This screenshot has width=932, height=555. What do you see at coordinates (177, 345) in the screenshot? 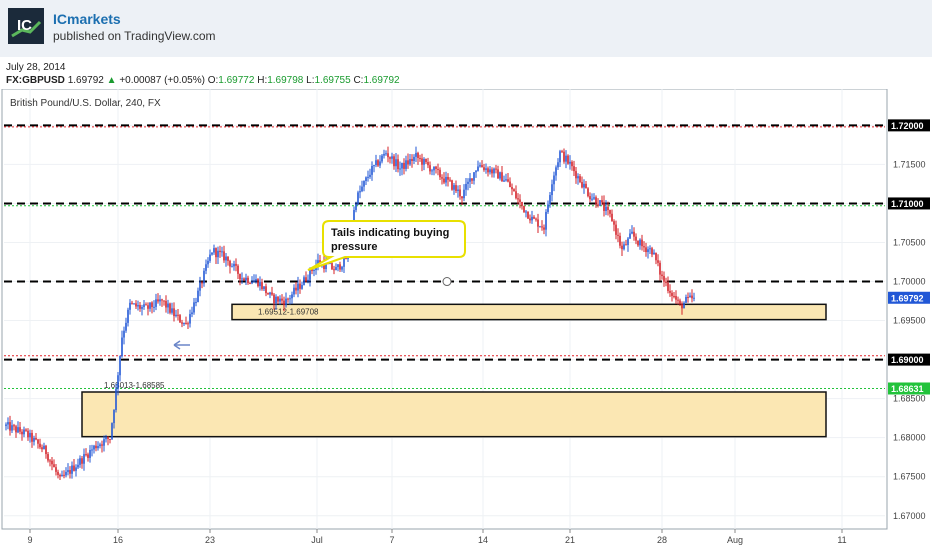
I see `arrow-head` at bounding box center [177, 345].